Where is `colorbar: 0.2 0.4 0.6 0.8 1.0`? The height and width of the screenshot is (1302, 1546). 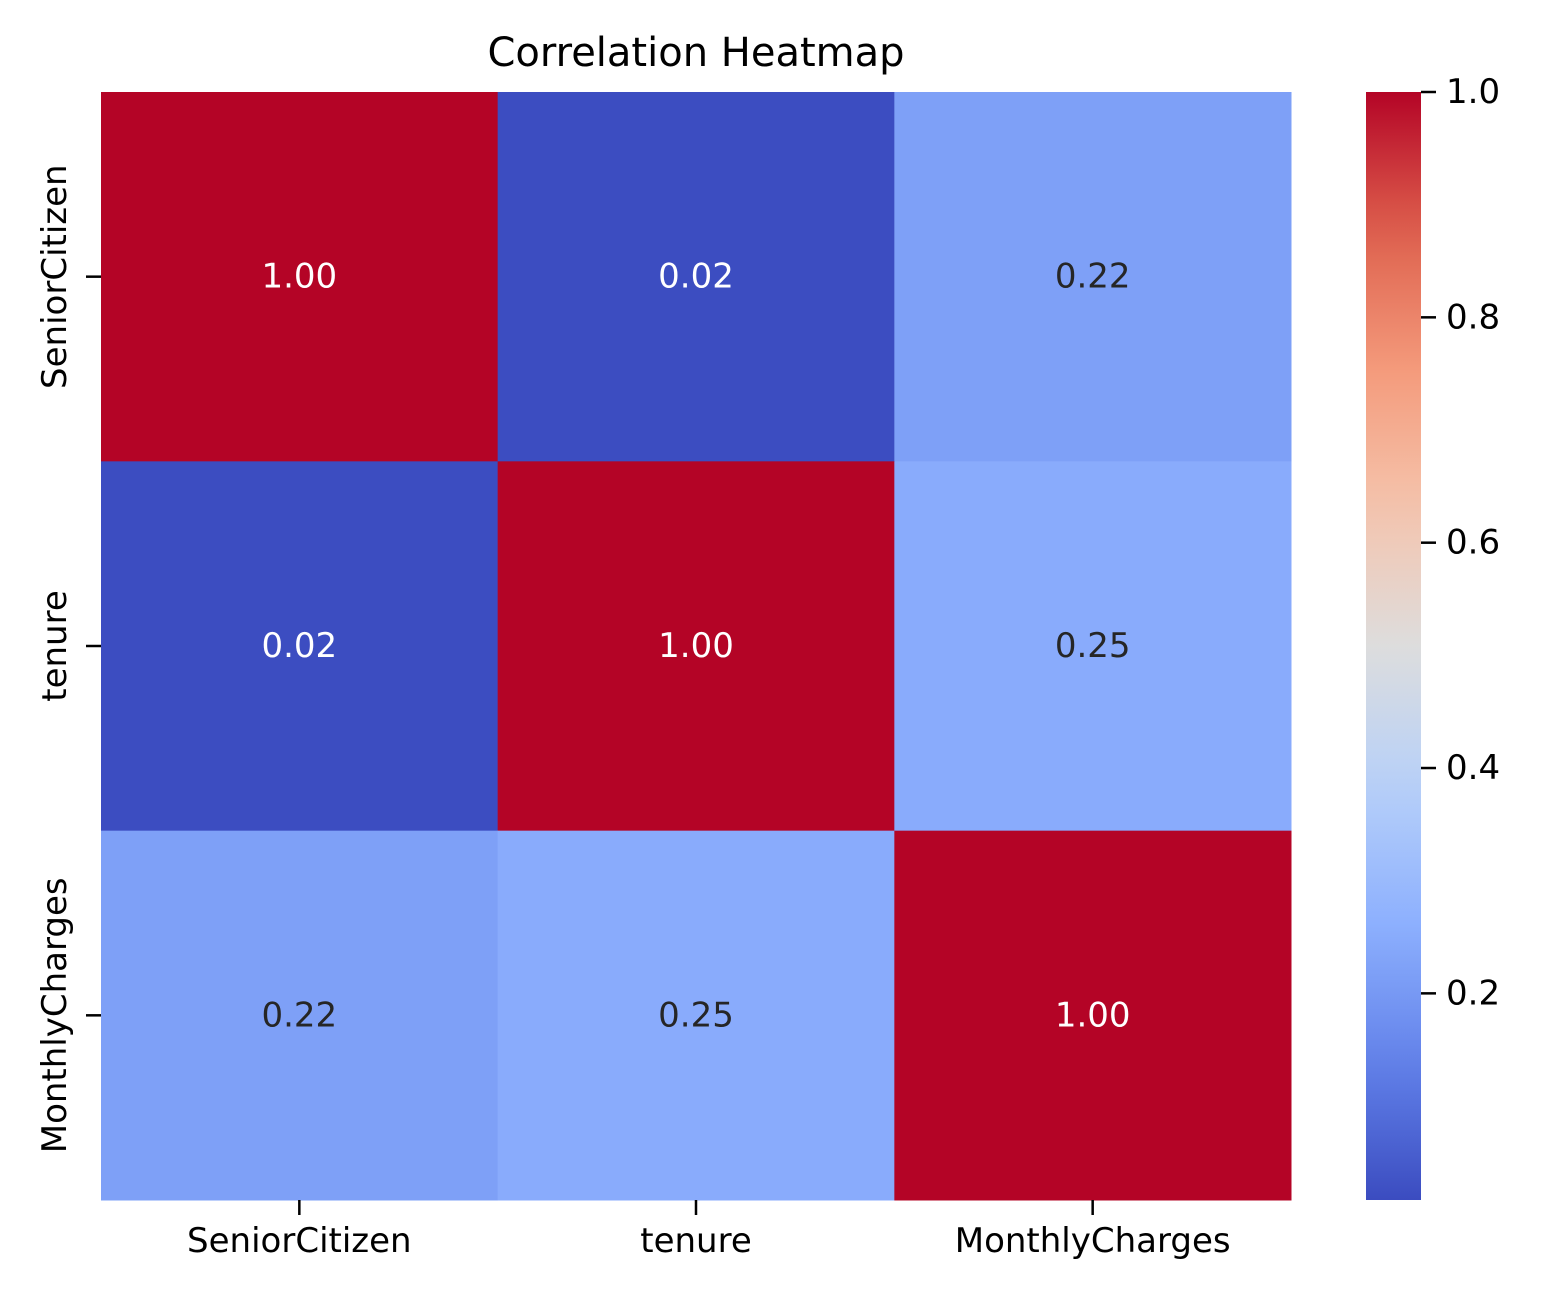 colorbar: 0.2 0.4 0.6 0.8 1.0 is located at coordinates (1433, 636).